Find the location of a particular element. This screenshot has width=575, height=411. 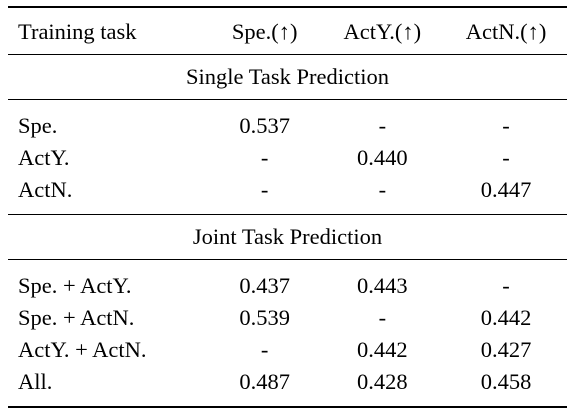

row-task: ActN. is located at coordinates (45, 189).